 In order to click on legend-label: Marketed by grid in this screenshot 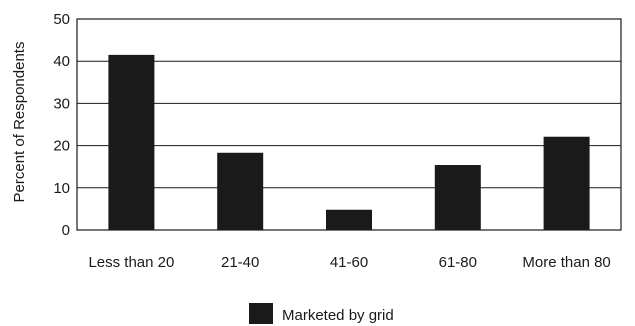, I will do `click(338, 315)`.